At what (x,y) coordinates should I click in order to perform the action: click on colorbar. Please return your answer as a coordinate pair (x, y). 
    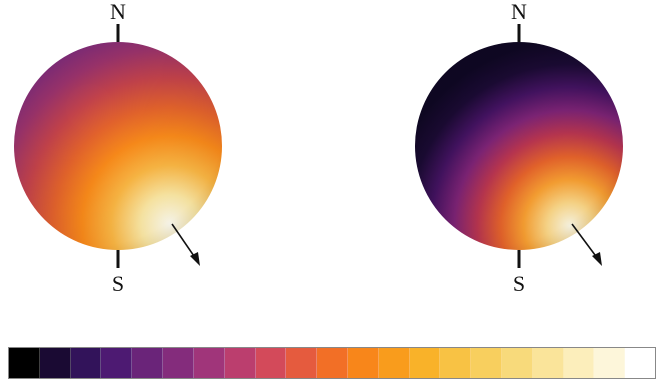
    Looking at the image, I should click on (332, 363).